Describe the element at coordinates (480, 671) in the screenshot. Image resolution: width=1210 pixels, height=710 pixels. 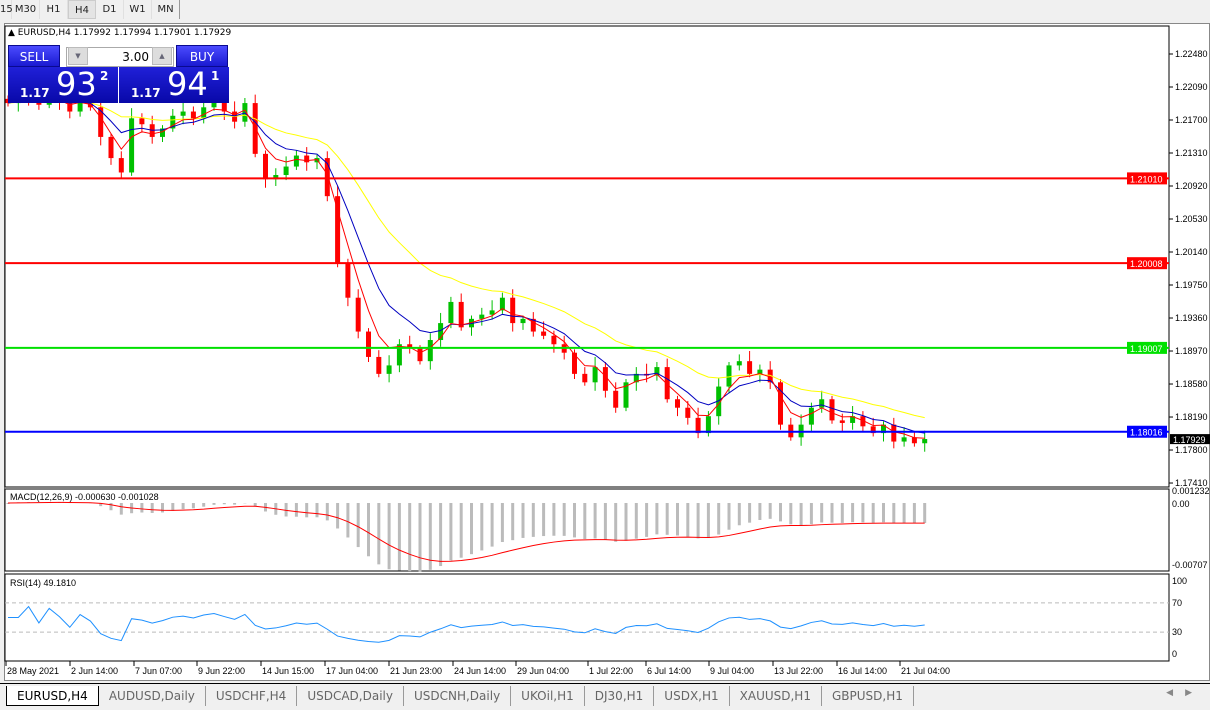
I see `date-label: 24 Jun 14:00` at that location.